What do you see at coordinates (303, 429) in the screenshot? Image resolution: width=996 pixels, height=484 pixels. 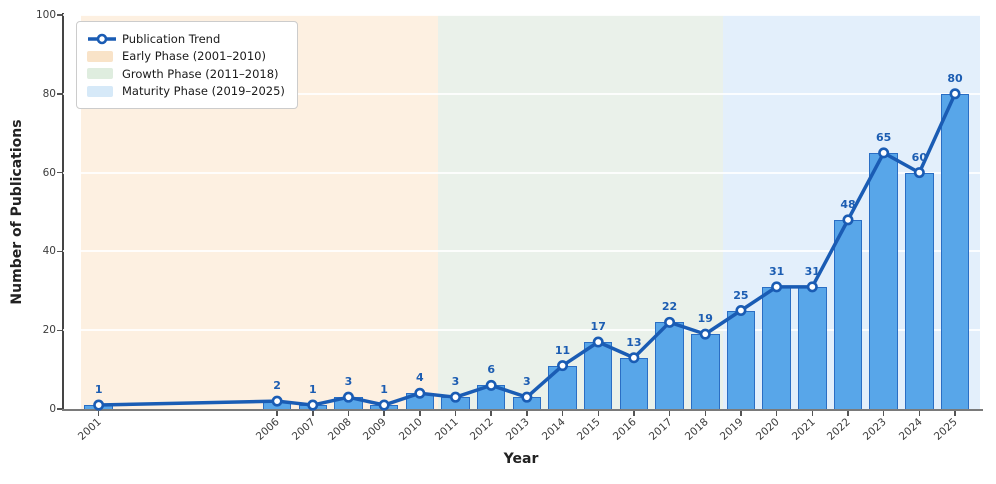 I see `x-tick-label-2007: 2007` at bounding box center [303, 429].